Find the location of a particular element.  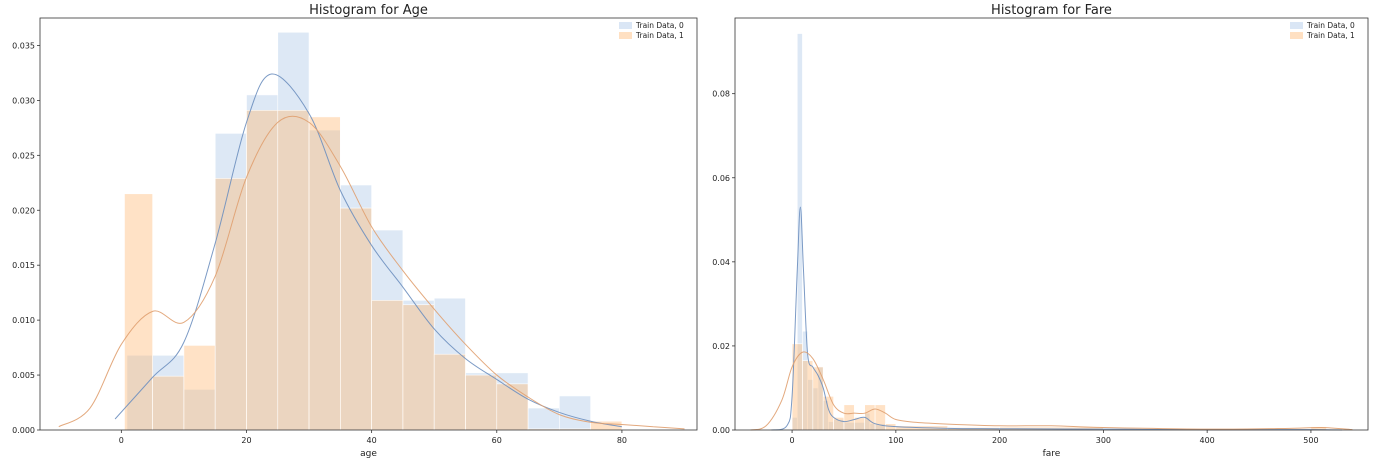

x-axis-label: fare is located at coordinates (1052, 454).